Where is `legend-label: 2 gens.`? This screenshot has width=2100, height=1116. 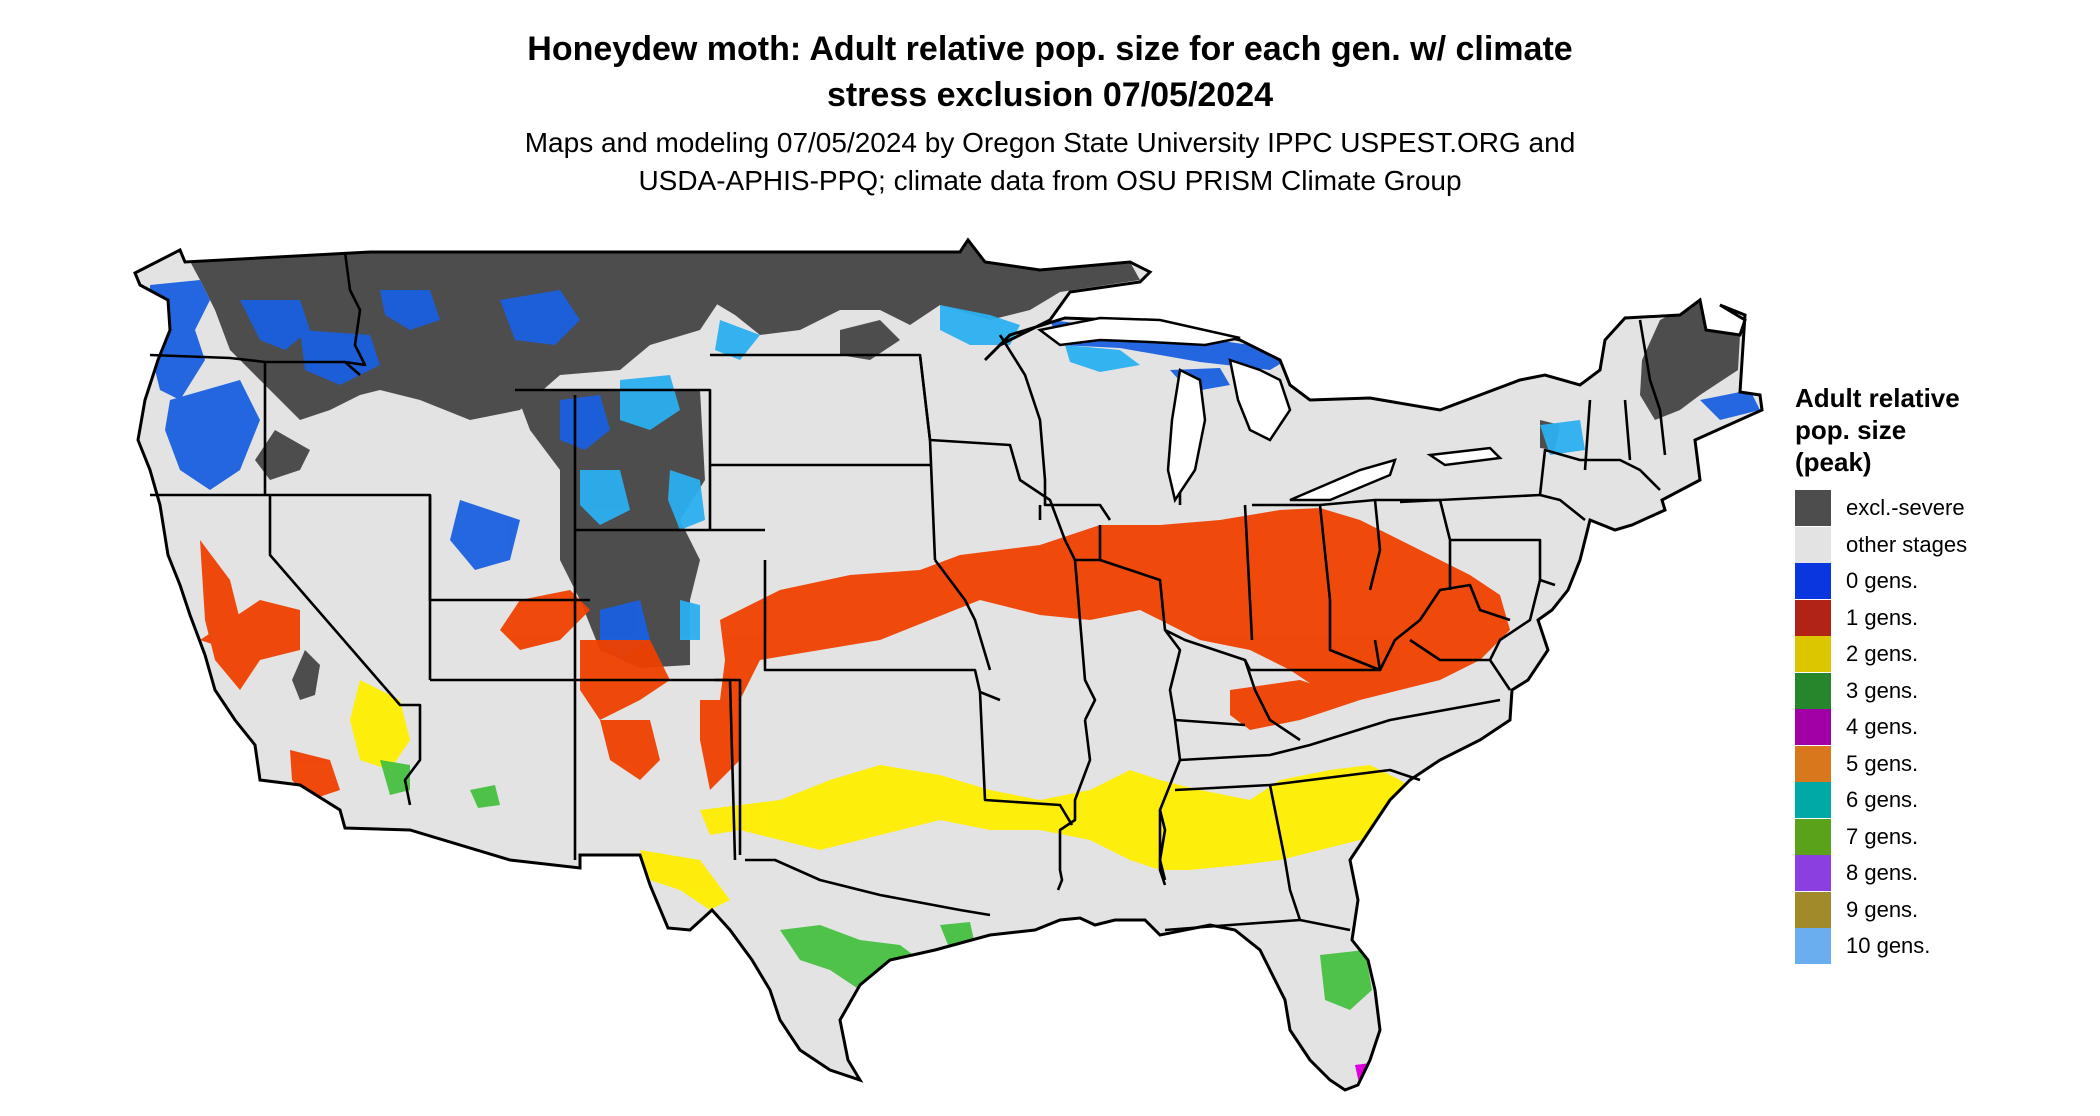
legend-label: 2 gens. is located at coordinates (1882, 654).